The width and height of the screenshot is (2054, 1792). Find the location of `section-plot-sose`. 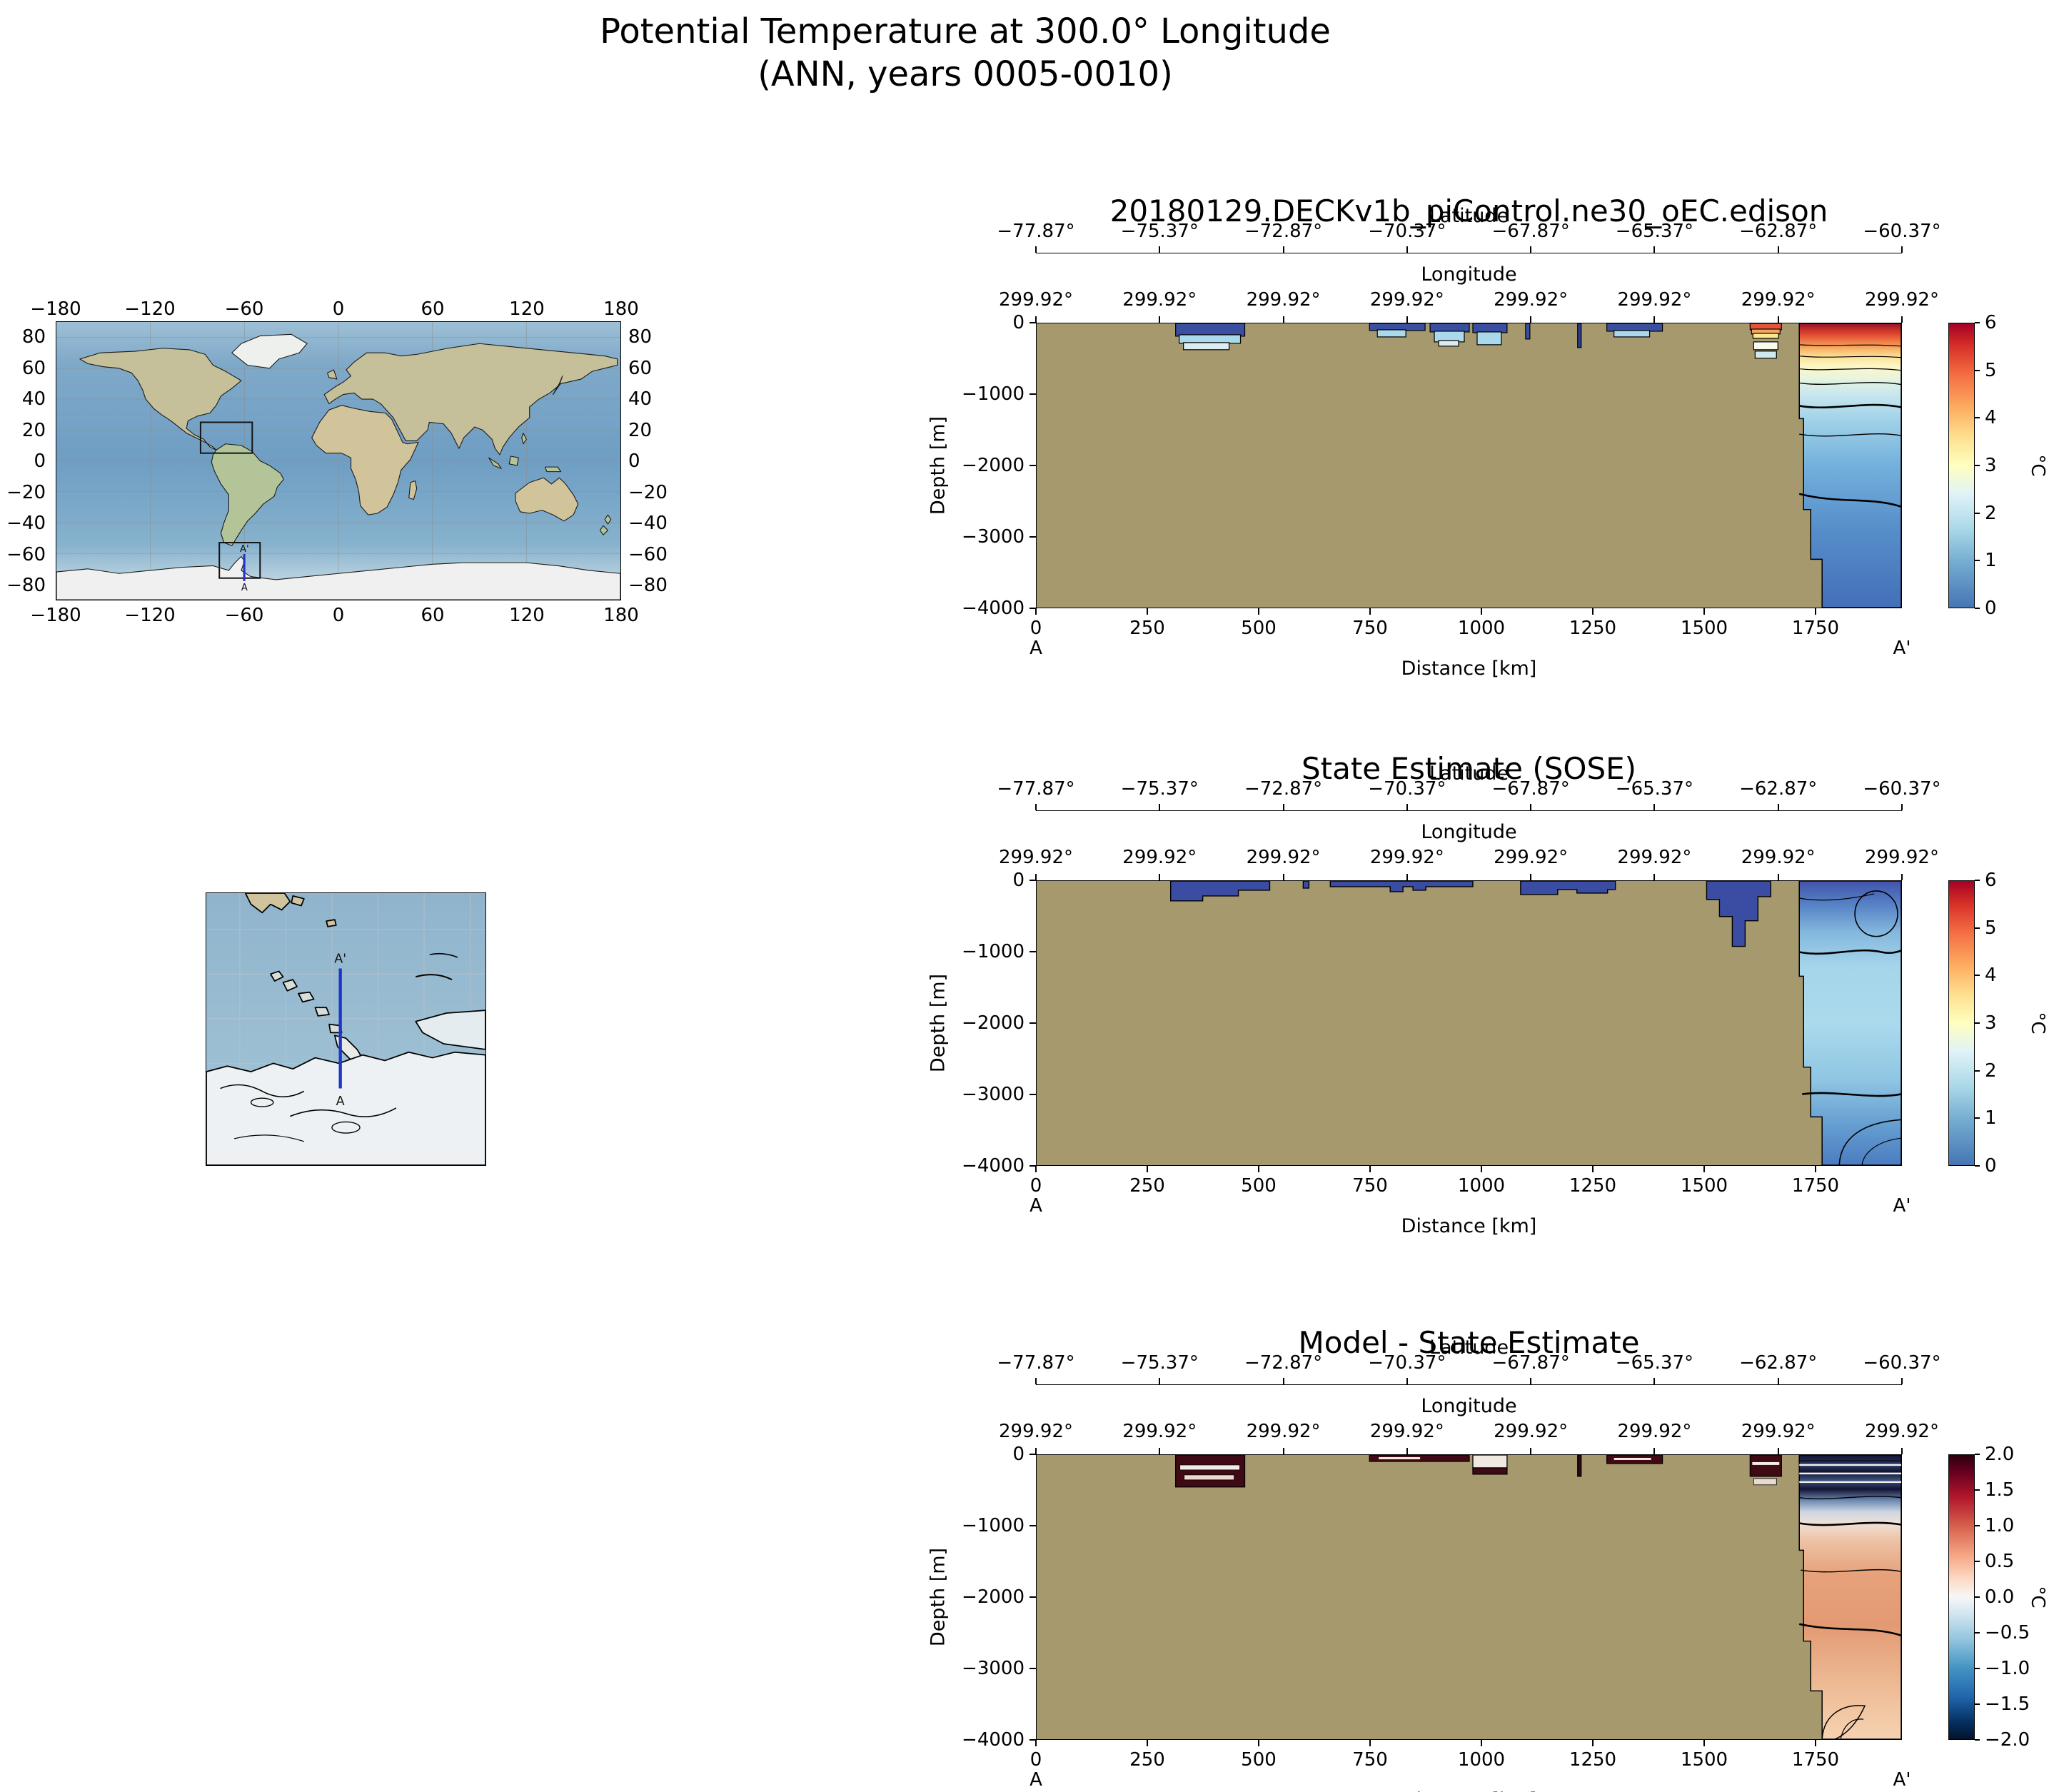

section-plot-sose is located at coordinates (1469, 1023).